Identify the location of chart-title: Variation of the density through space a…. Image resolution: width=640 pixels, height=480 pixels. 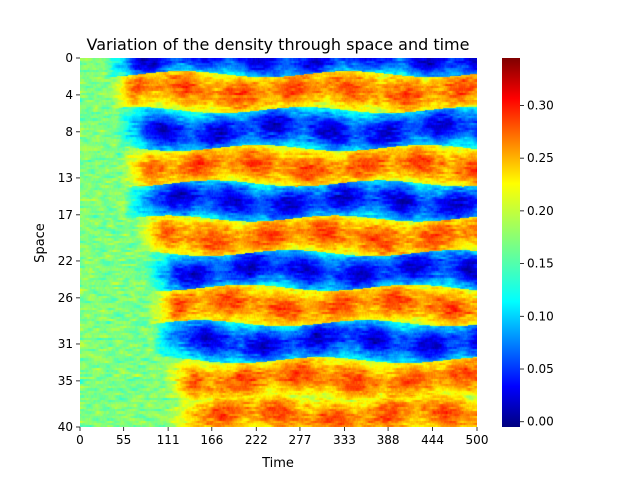
(278, 44).